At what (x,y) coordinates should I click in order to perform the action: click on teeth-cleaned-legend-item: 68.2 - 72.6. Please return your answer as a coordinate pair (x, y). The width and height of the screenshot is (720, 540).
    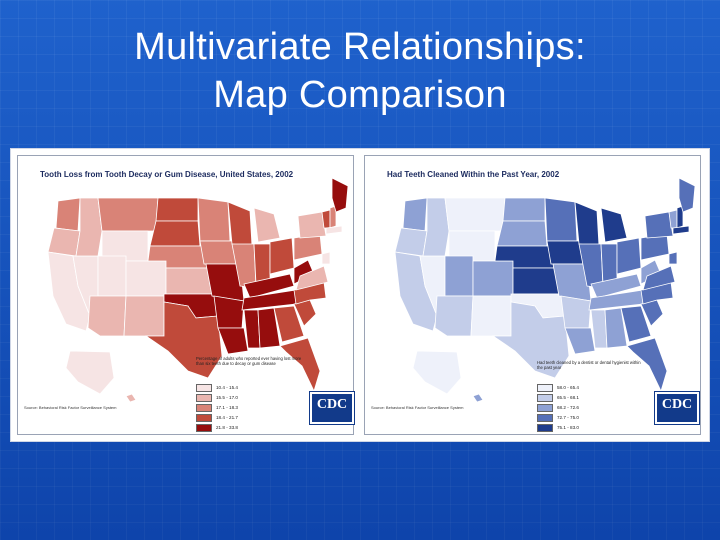
    Looking at the image, I should click on (558, 407).